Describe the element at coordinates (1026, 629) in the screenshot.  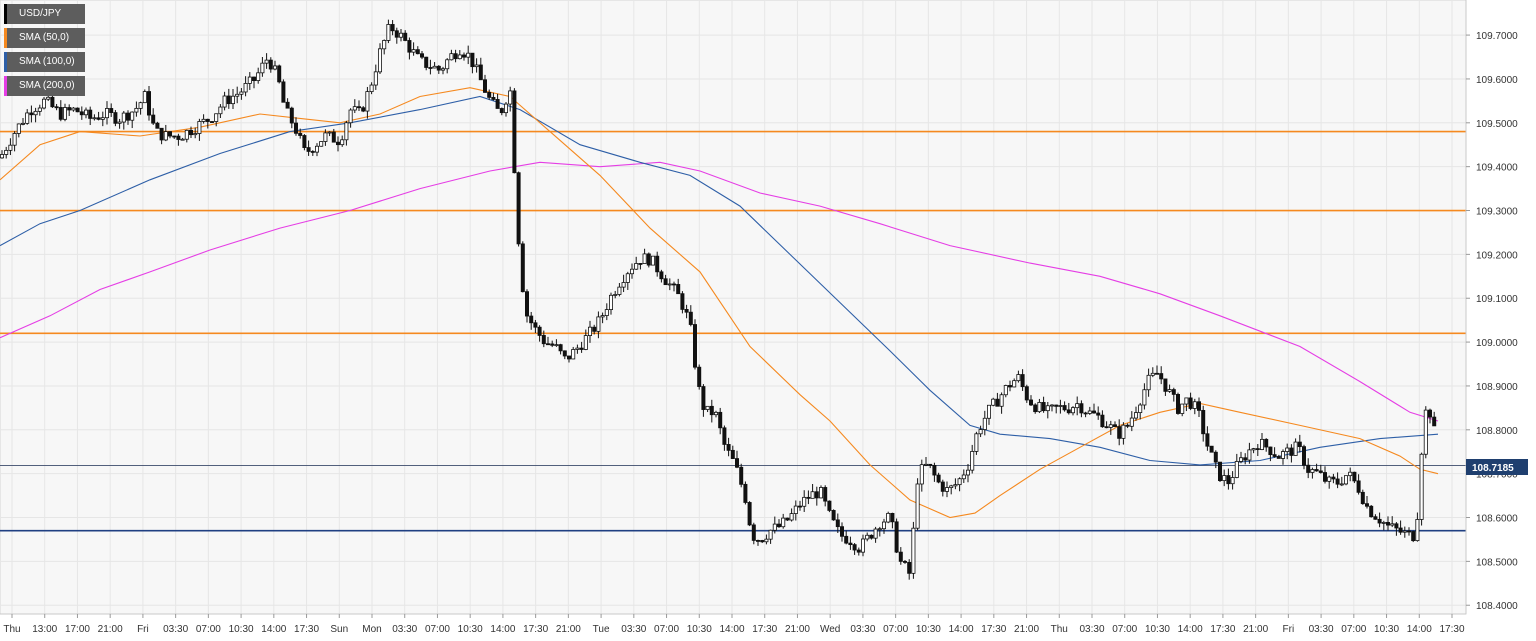
I see `time-tick-label: 21:00` at that location.